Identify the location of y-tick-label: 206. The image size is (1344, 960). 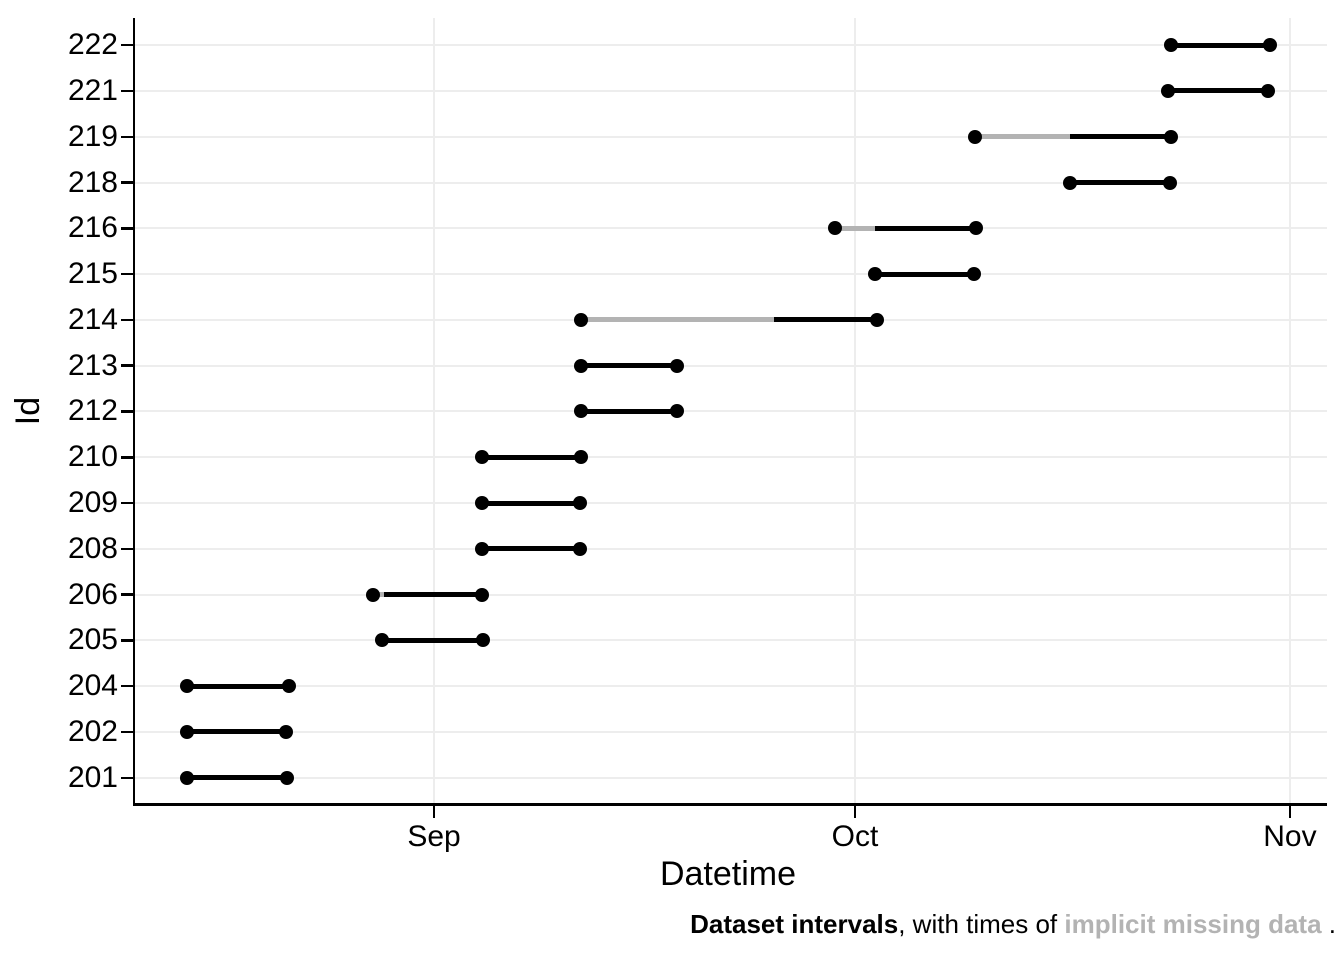
(92, 594).